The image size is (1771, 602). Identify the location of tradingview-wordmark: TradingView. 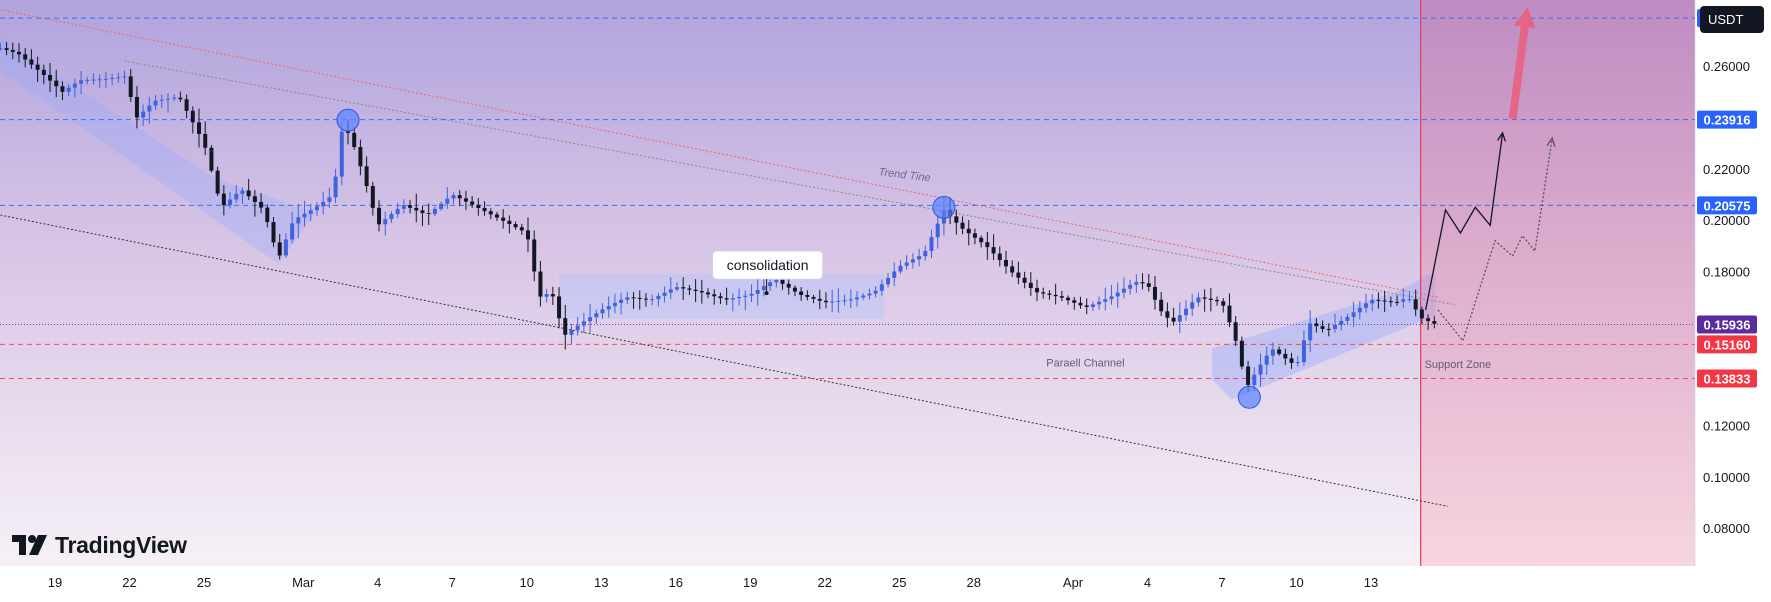
(121, 544).